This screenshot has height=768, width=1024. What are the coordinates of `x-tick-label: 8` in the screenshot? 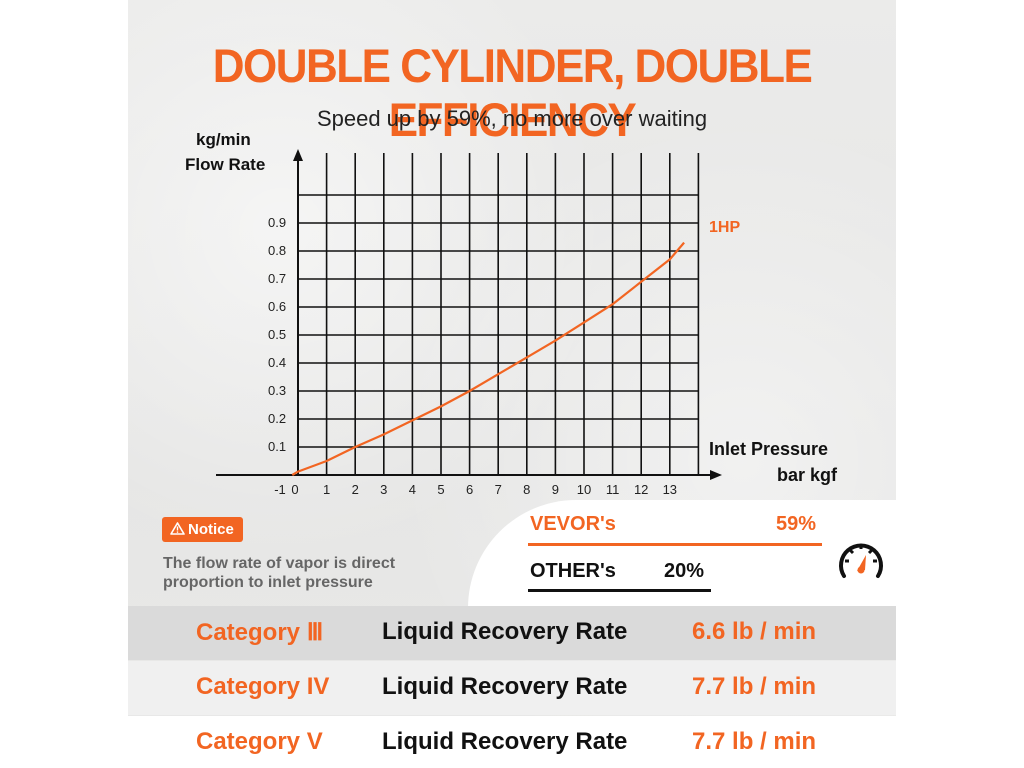 It's located at (526, 489).